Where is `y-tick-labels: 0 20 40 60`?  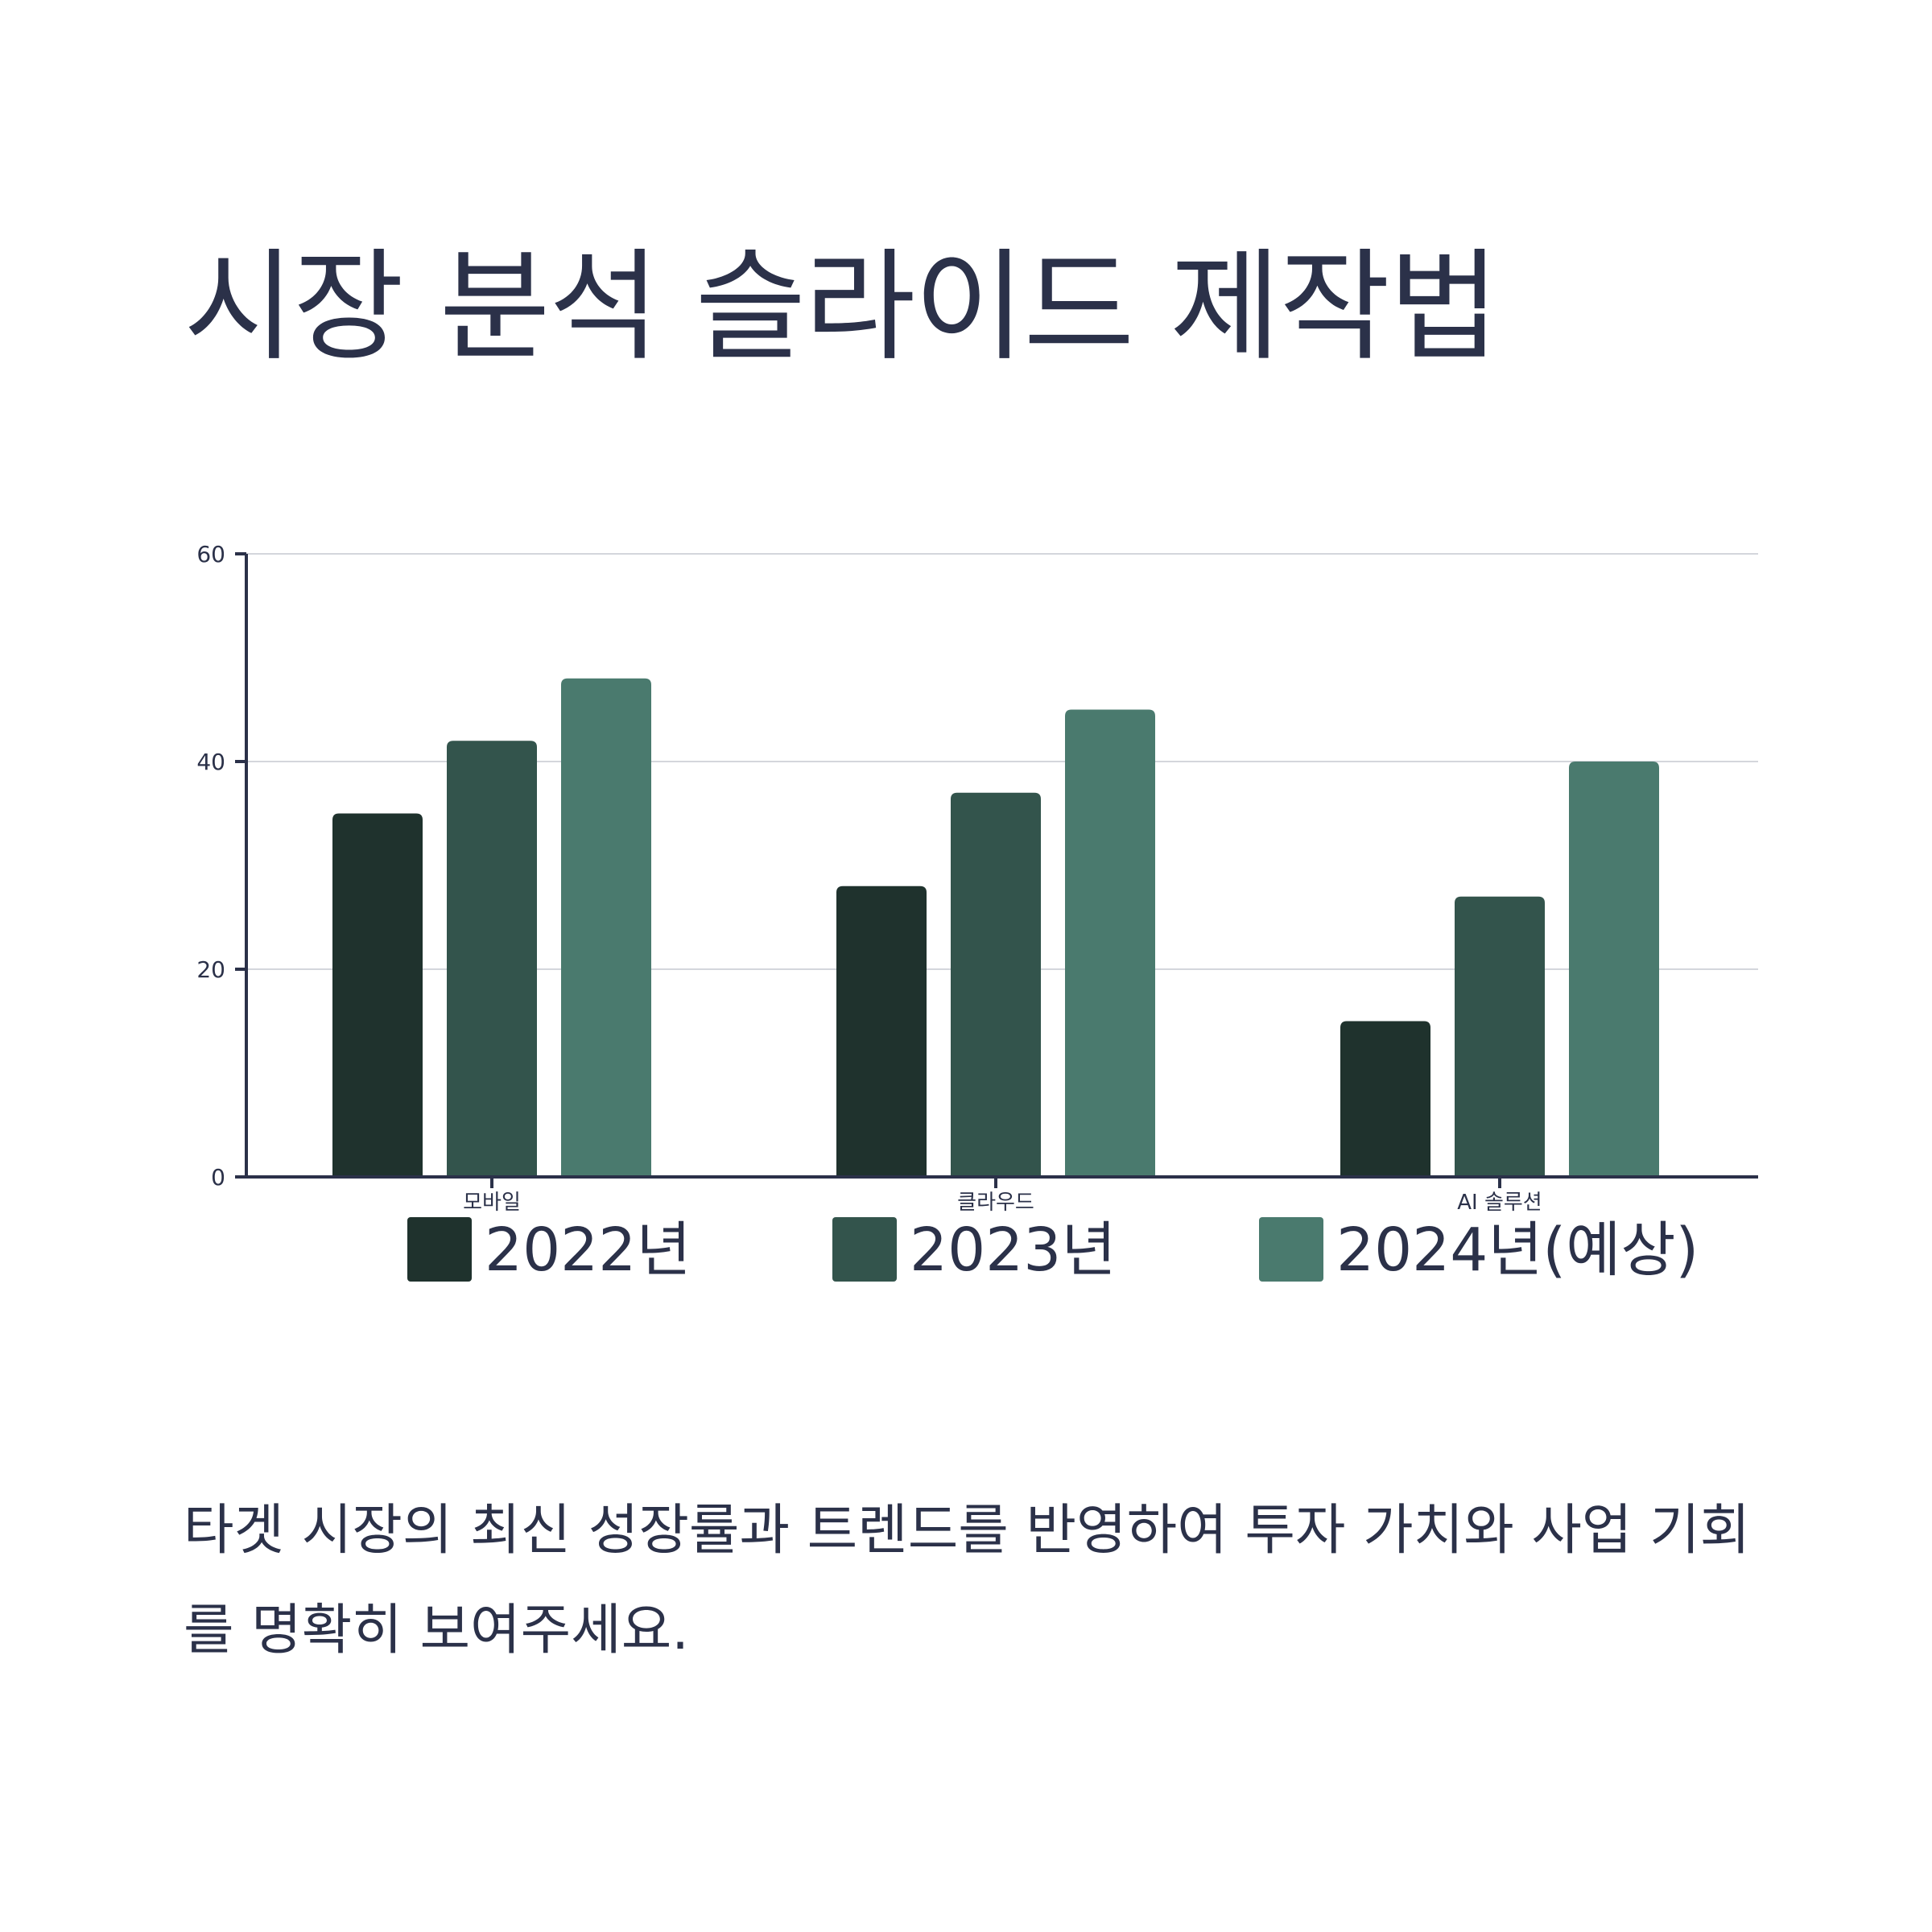
y-tick-labels: 0 20 40 60 is located at coordinates (211, 866).